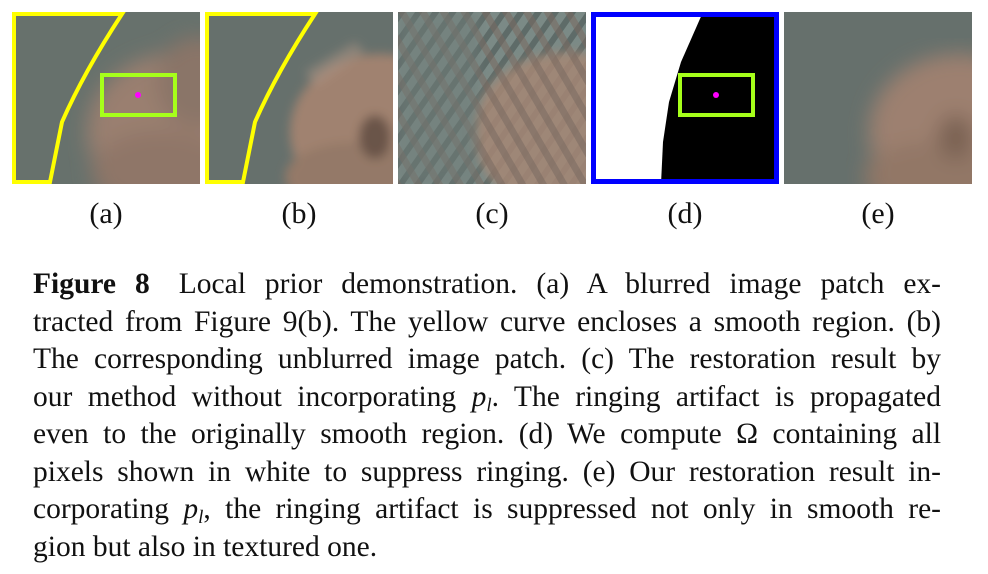  I want to click on panel-d-omega-mask, so click(685, 98).